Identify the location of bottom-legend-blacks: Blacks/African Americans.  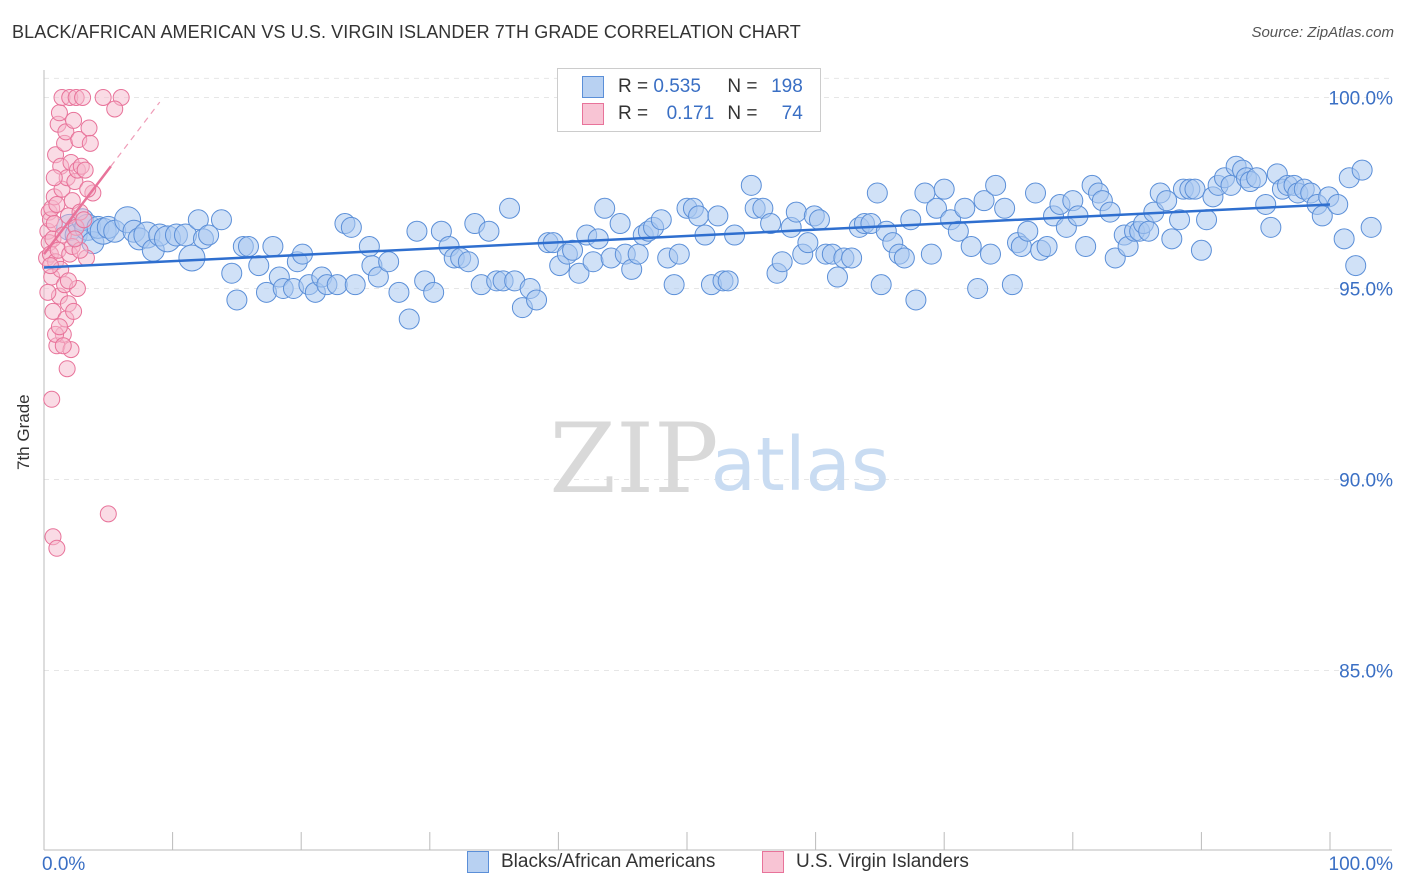
(591, 862).